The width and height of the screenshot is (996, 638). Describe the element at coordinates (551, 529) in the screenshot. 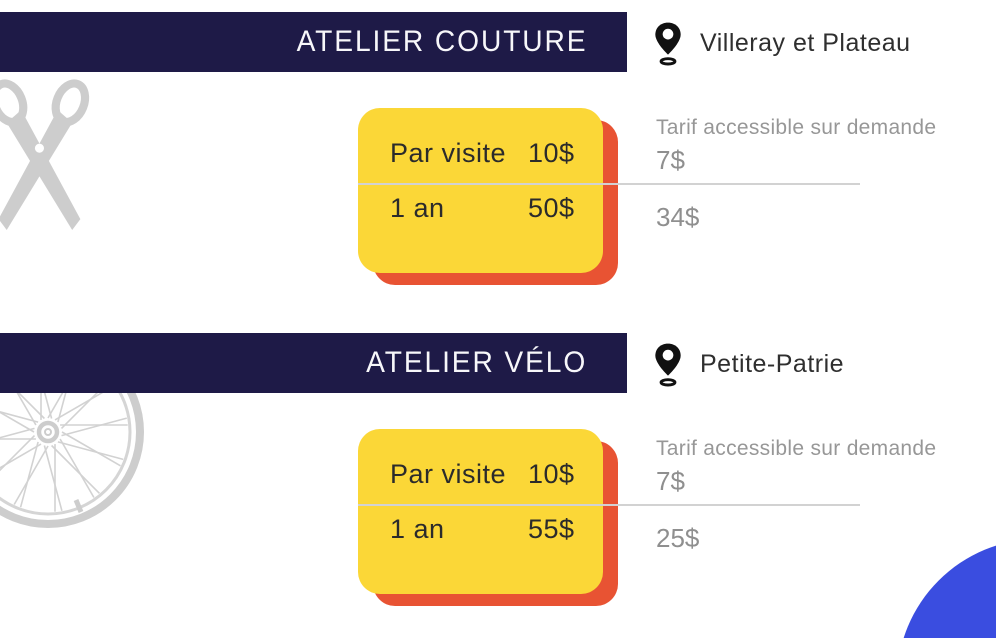

I see `price-row-value: 55$` at that location.